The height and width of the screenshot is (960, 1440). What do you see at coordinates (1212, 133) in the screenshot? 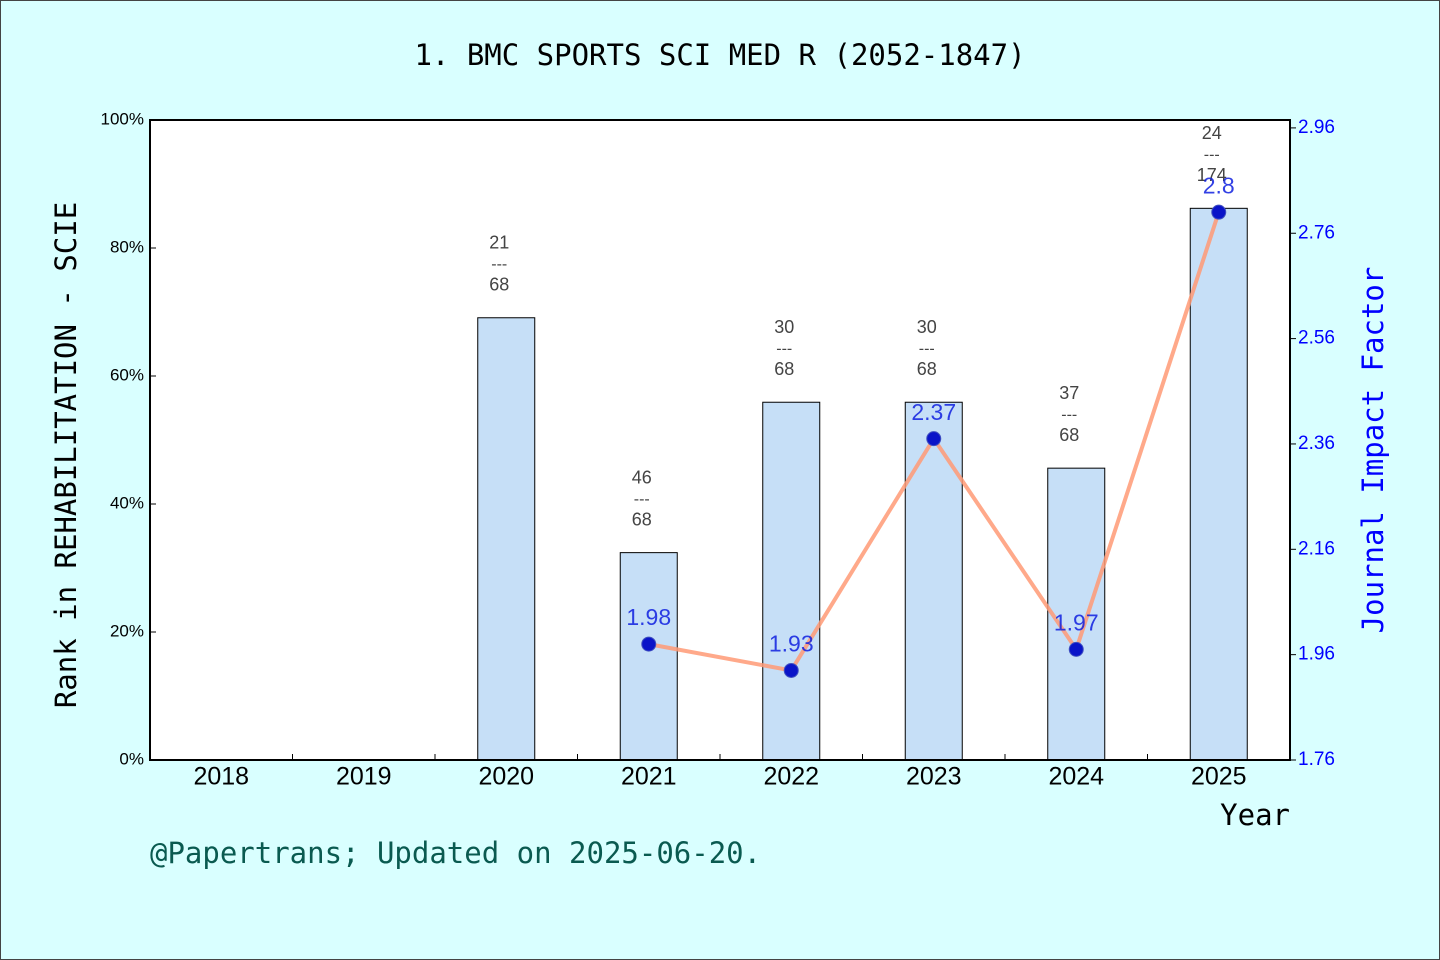
I see `rank-value: 24` at bounding box center [1212, 133].